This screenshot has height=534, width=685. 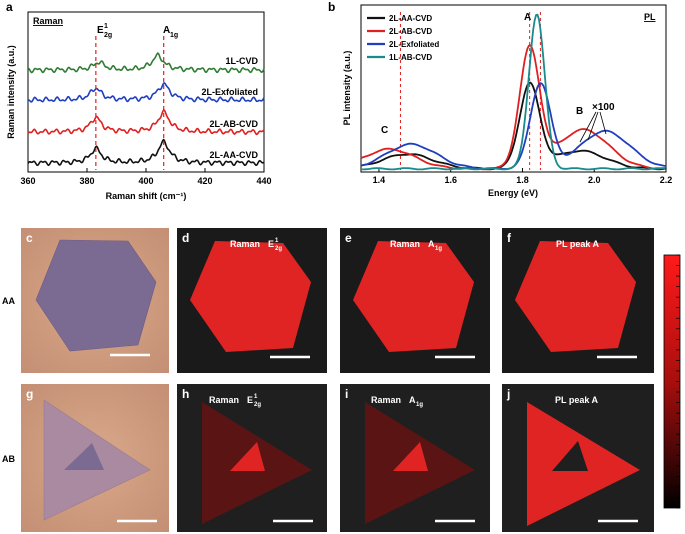 I want to click on raman-title: Raman, so click(x=48, y=21).